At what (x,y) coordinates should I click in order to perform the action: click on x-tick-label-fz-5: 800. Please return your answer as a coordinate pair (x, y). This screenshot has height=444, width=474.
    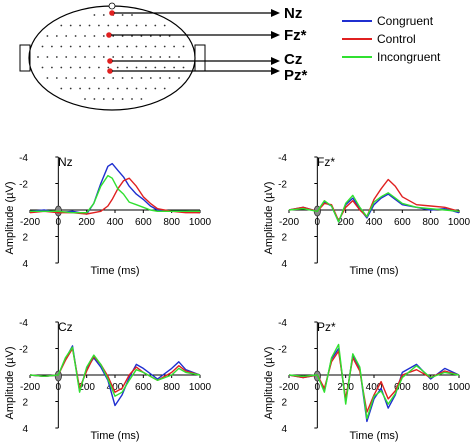
    Looking at the image, I should click on (430, 222).